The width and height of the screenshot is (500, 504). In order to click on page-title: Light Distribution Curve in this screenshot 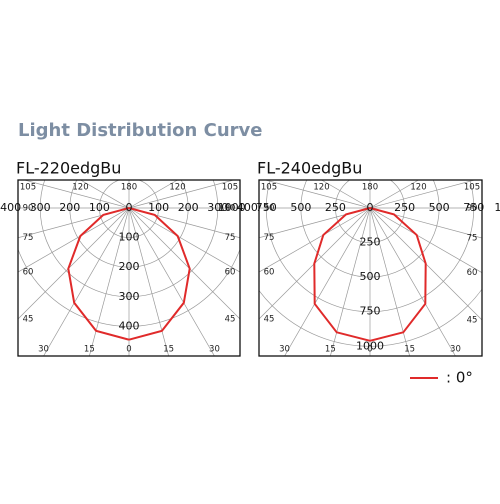, I will do `click(140, 130)`.